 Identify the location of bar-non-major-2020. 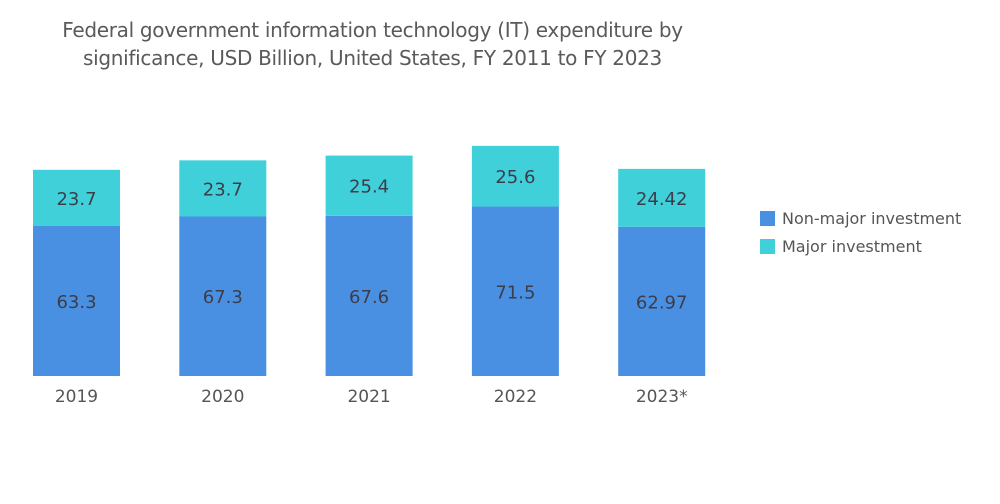
(223, 296).